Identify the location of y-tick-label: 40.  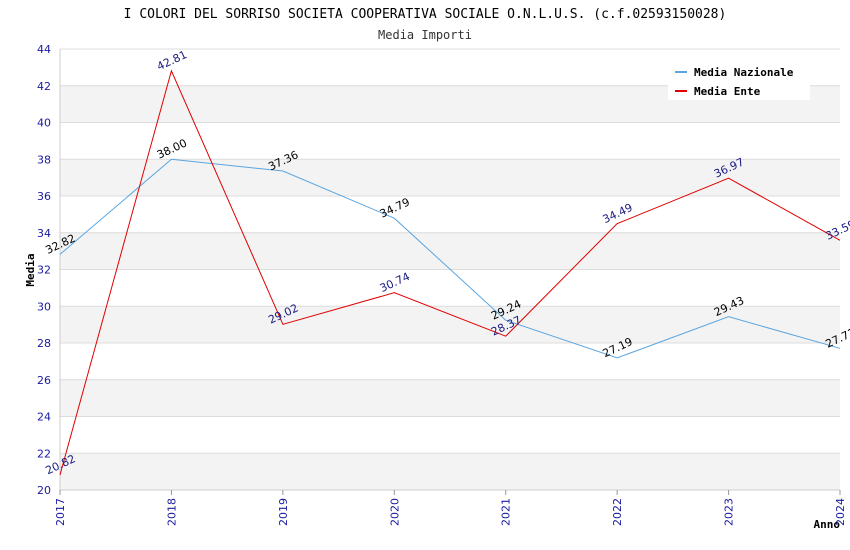
(44, 123).